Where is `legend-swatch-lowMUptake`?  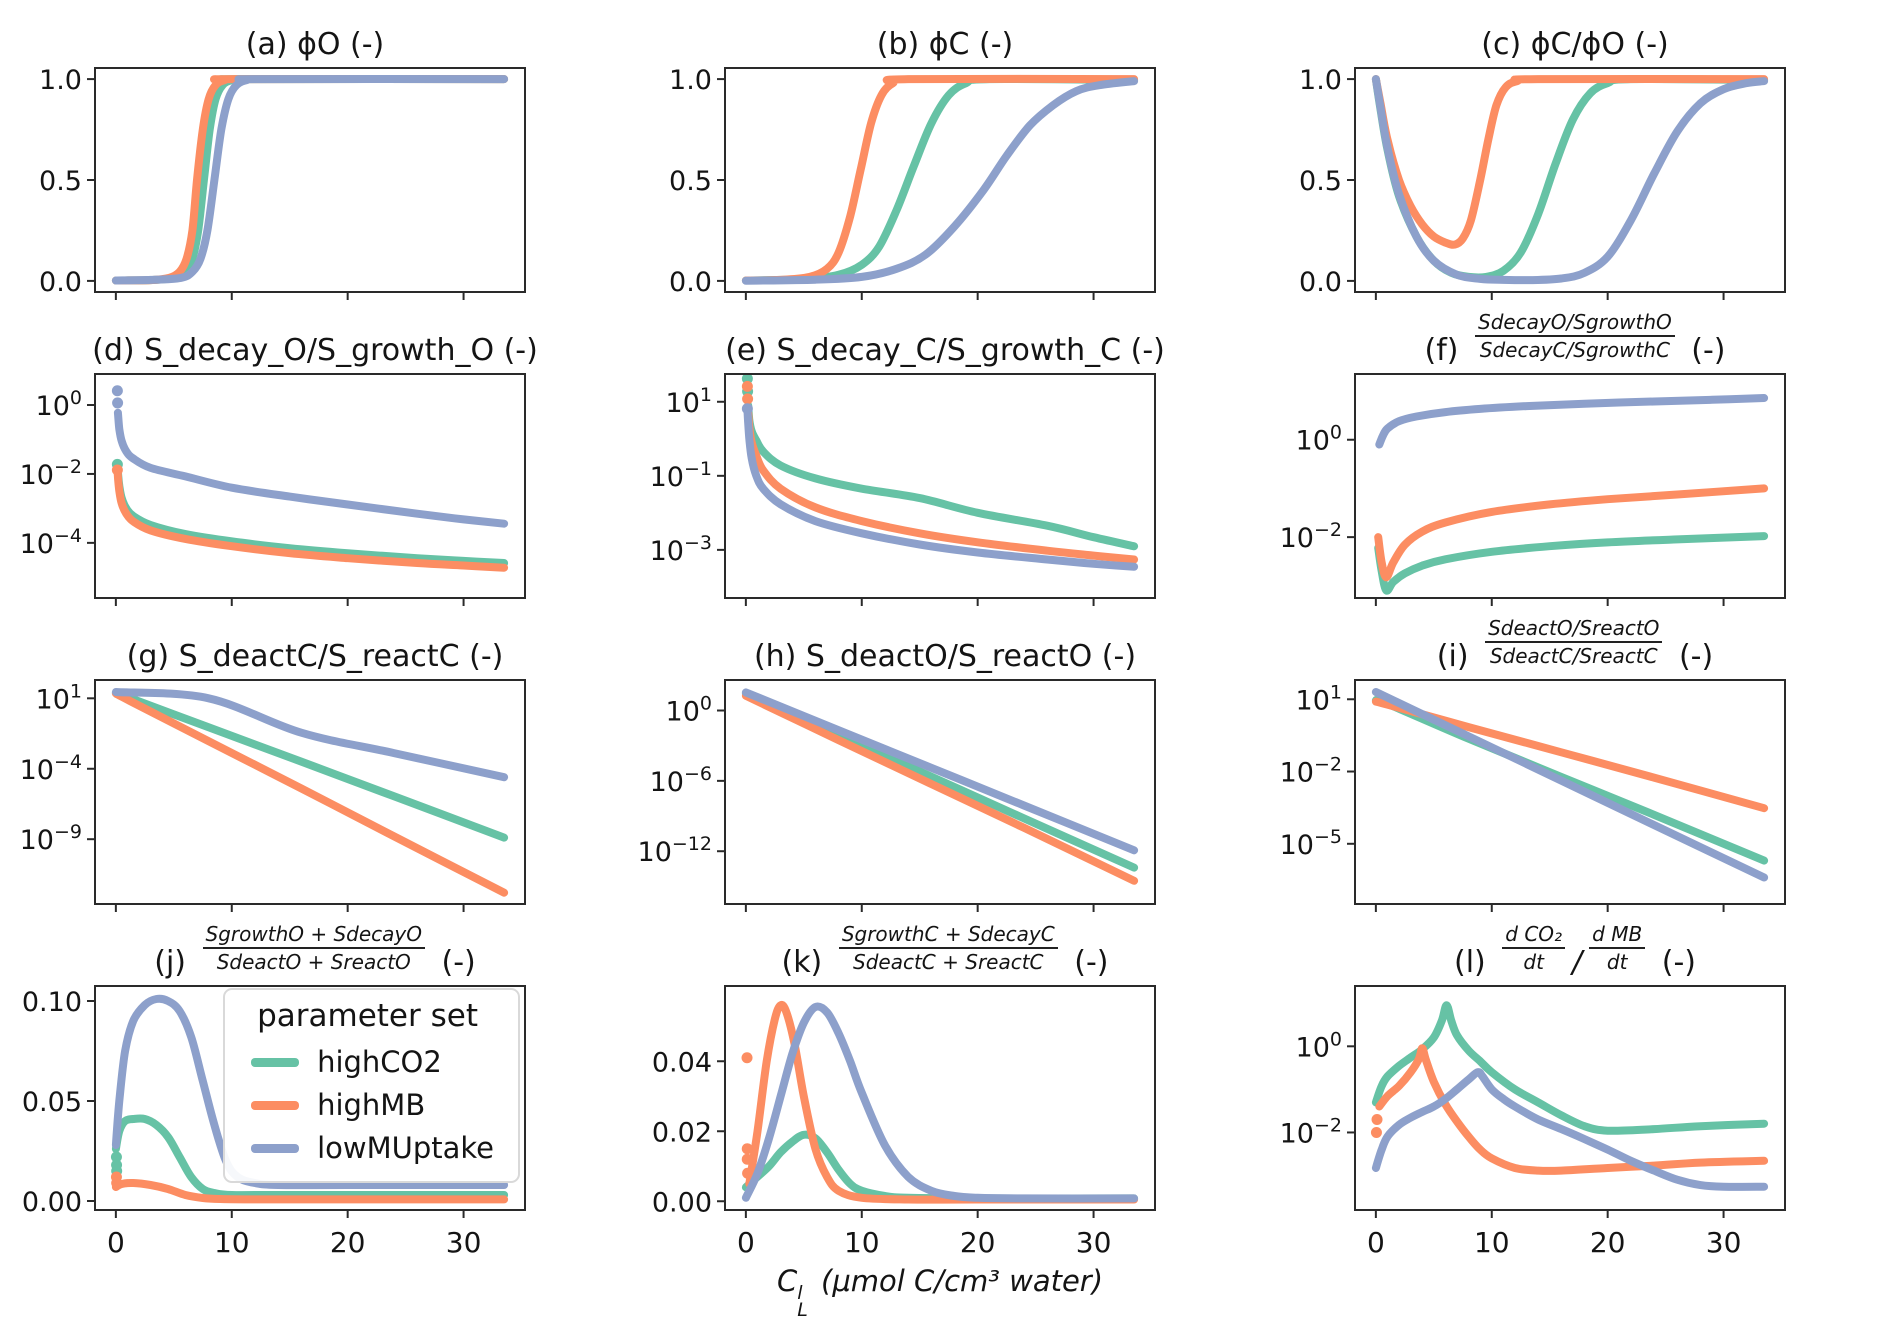 legend-swatch-lowMUptake is located at coordinates (275, 1148).